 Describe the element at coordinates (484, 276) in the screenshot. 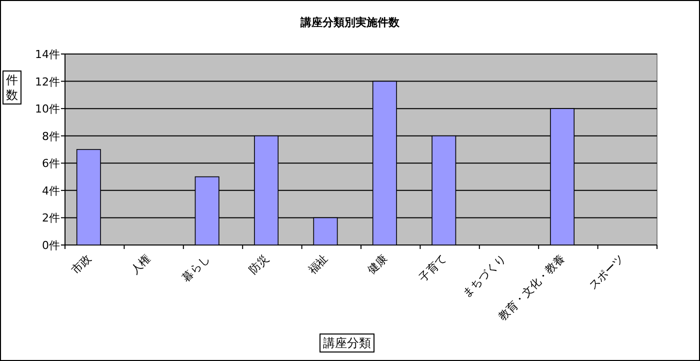

I see `x-tick-label: まちづくり` at that location.